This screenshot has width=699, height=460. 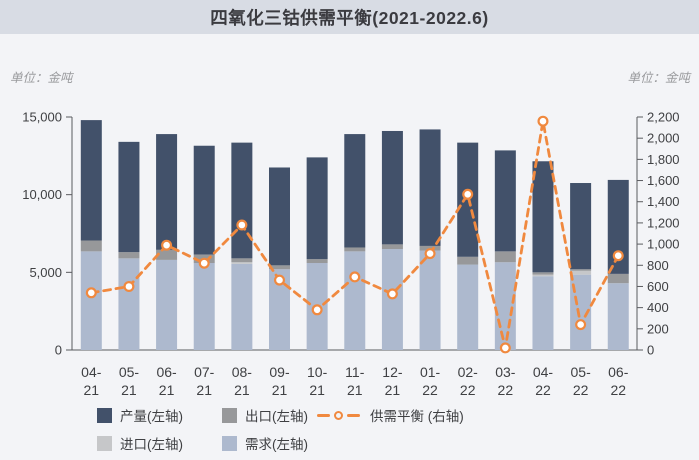 What do you see at coordinates (242, 372) in the screenshot?
I see `x-tick-label: 08-` at bounding box center [242, 372].